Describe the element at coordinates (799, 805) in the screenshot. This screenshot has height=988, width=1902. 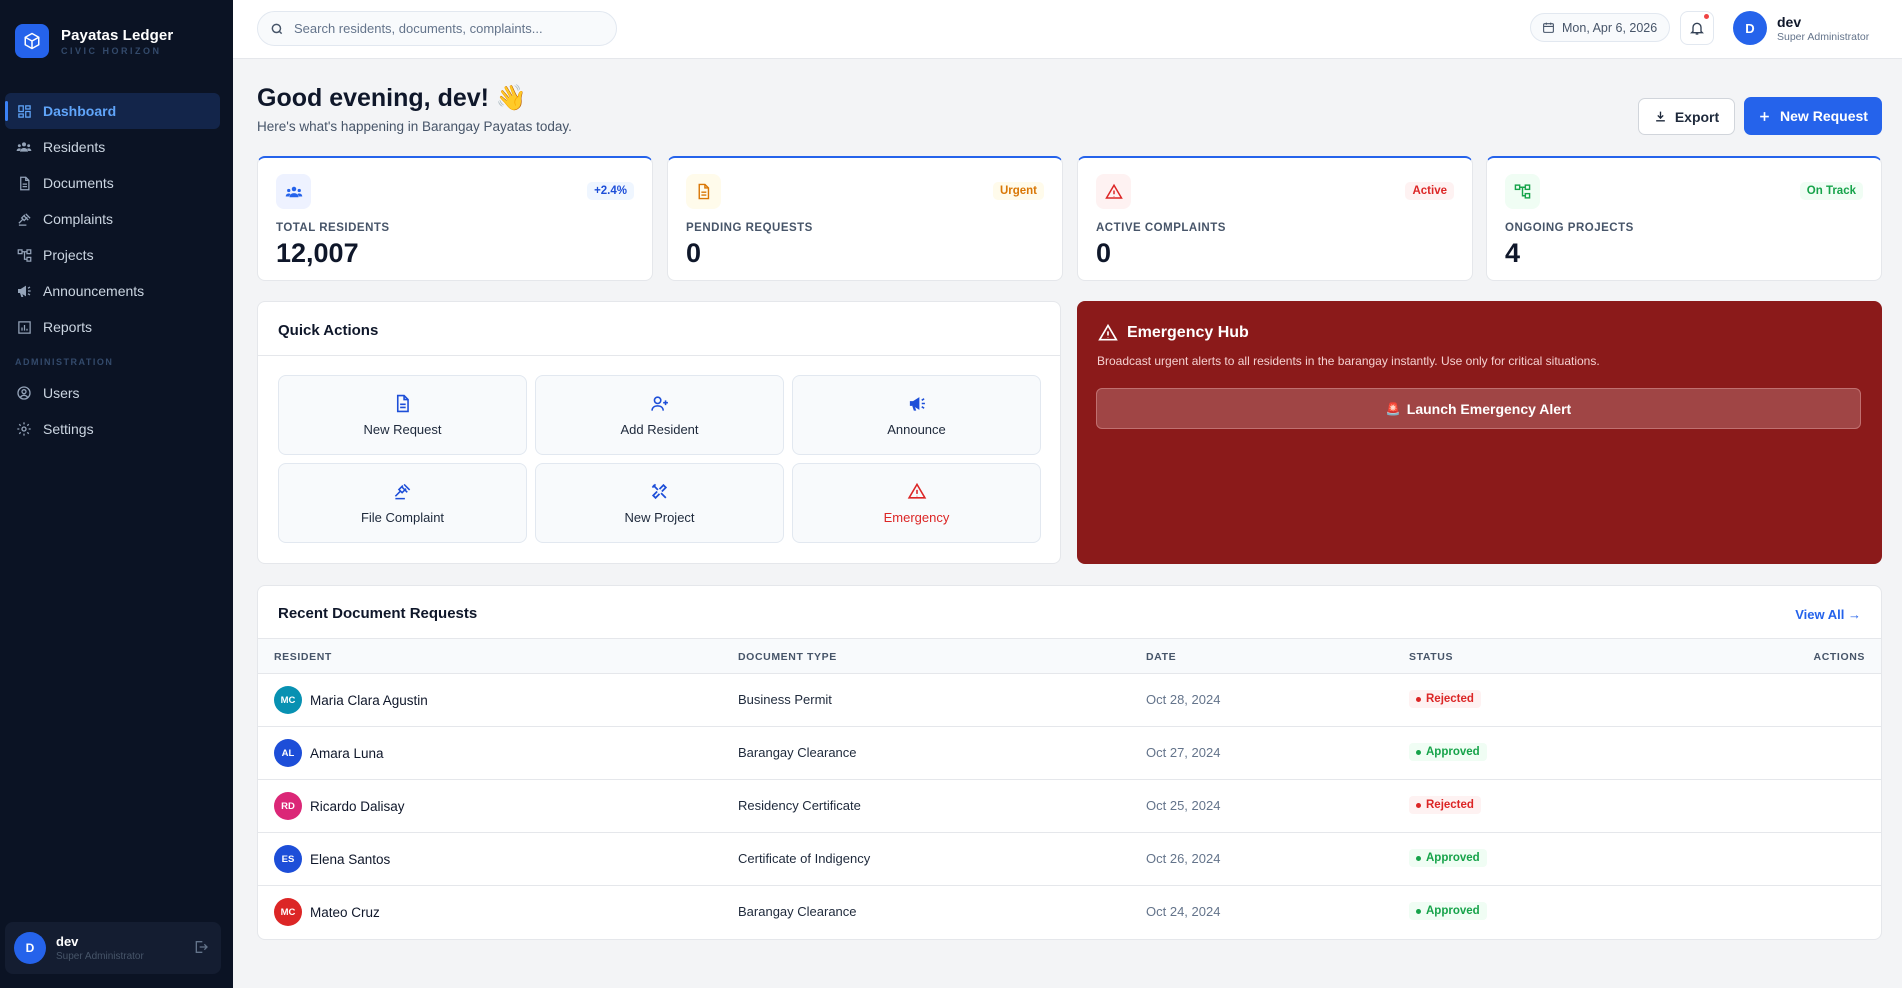
I see `document-type: Residency Certificate` at that location.